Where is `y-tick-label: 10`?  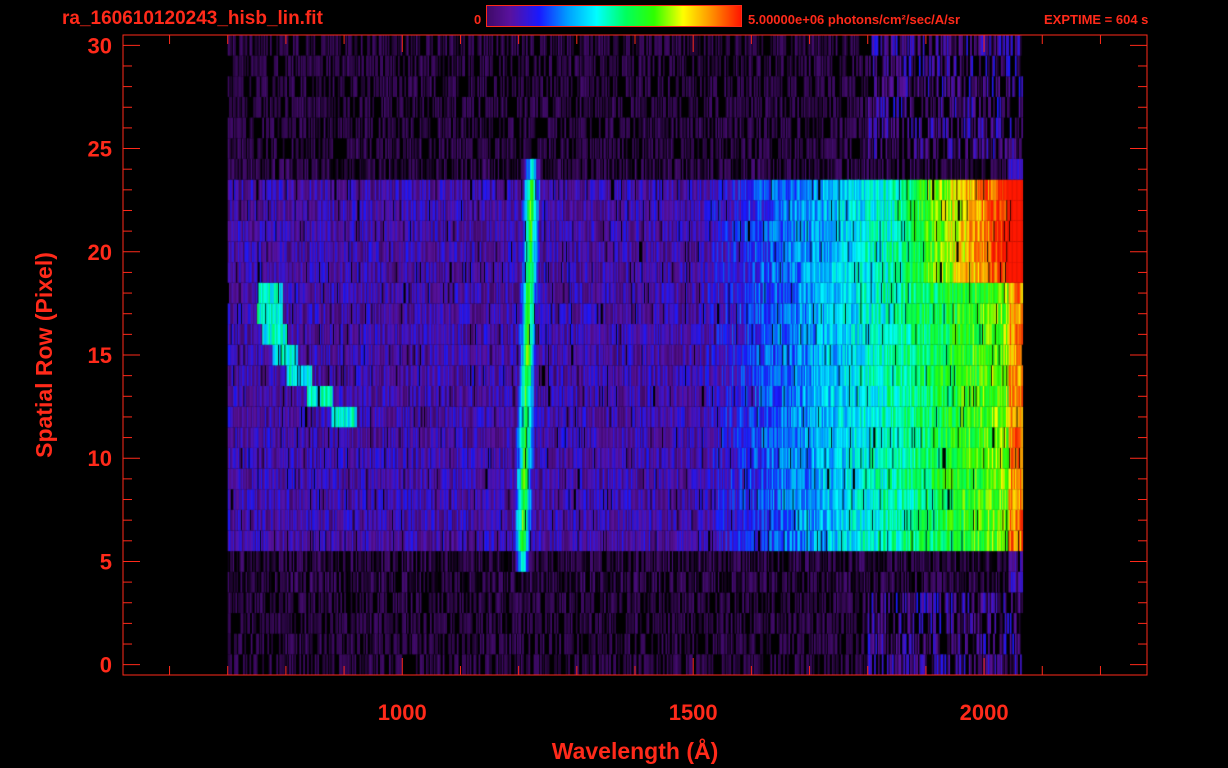
y-tick-label: 10 is located at coordinates (100, 458).